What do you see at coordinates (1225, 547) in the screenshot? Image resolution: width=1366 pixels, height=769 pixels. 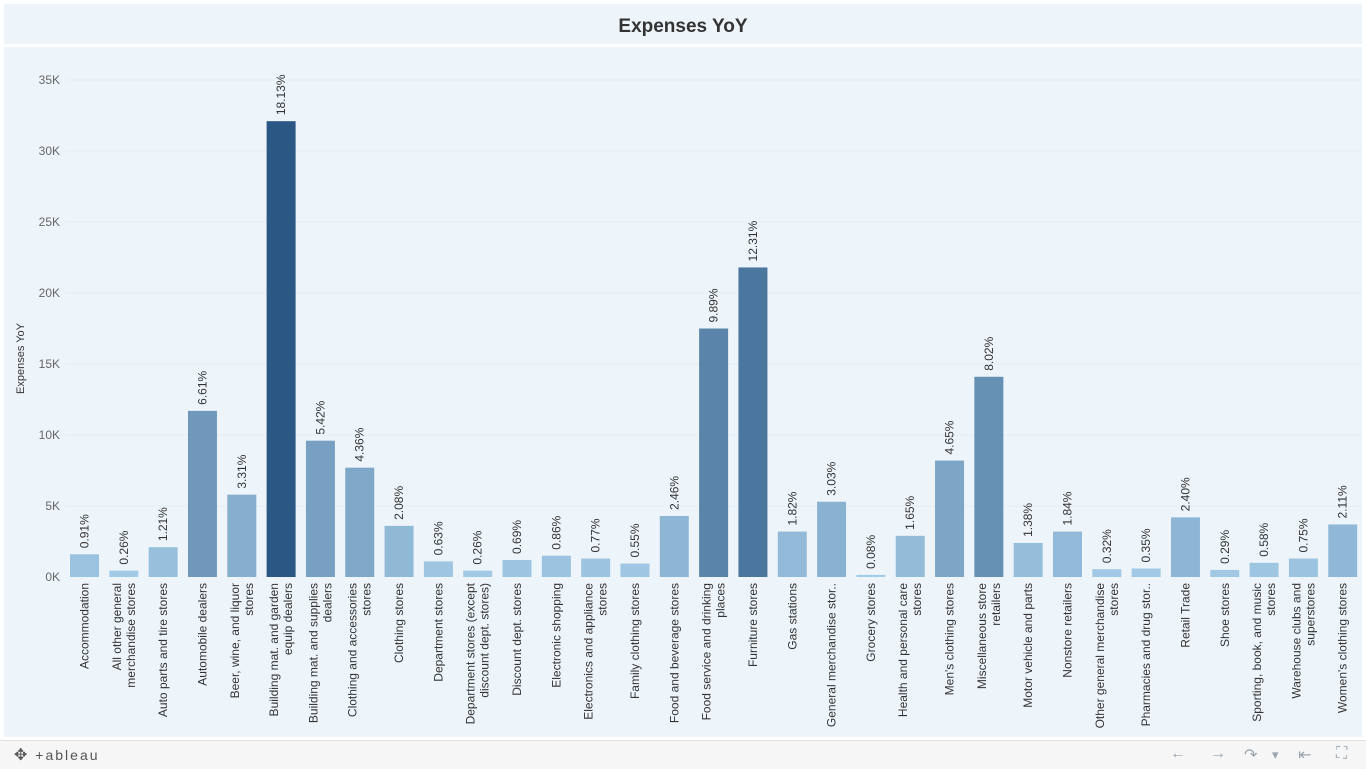 I see `data-label: 0.29%` at bounding box center [1225, 547].